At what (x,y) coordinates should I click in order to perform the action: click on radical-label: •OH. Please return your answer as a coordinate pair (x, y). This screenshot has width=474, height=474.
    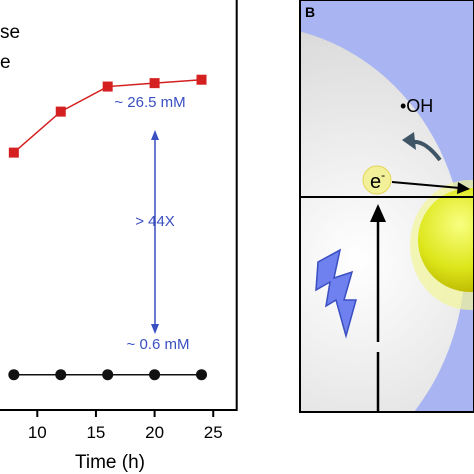
    Looking at the image, I should click on (416, 106).